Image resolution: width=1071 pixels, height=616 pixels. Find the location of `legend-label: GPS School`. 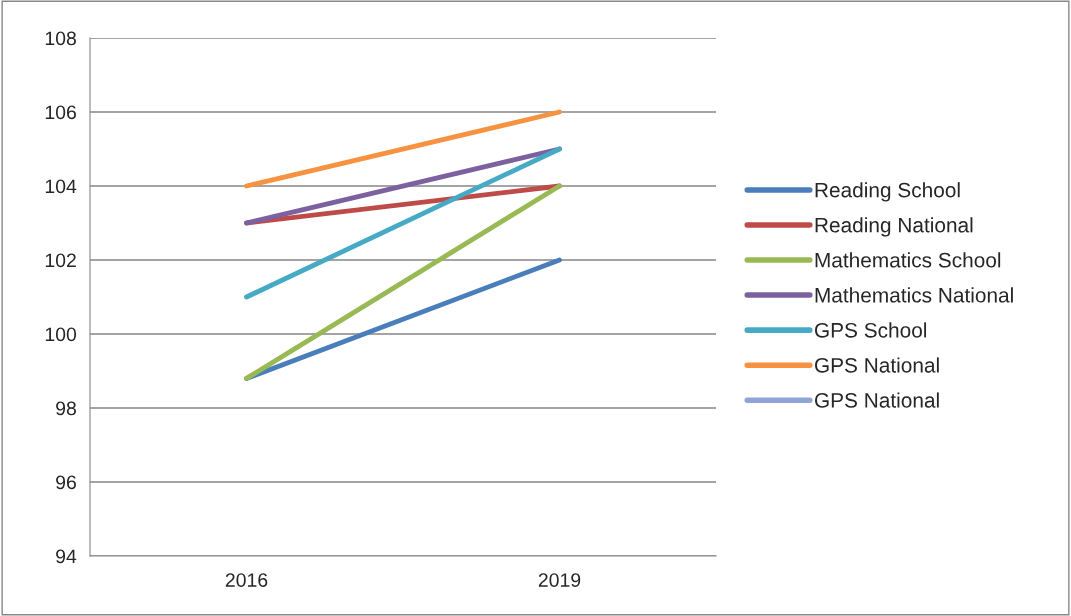

legend-label: GPS School is located at coordinates (870, 330).